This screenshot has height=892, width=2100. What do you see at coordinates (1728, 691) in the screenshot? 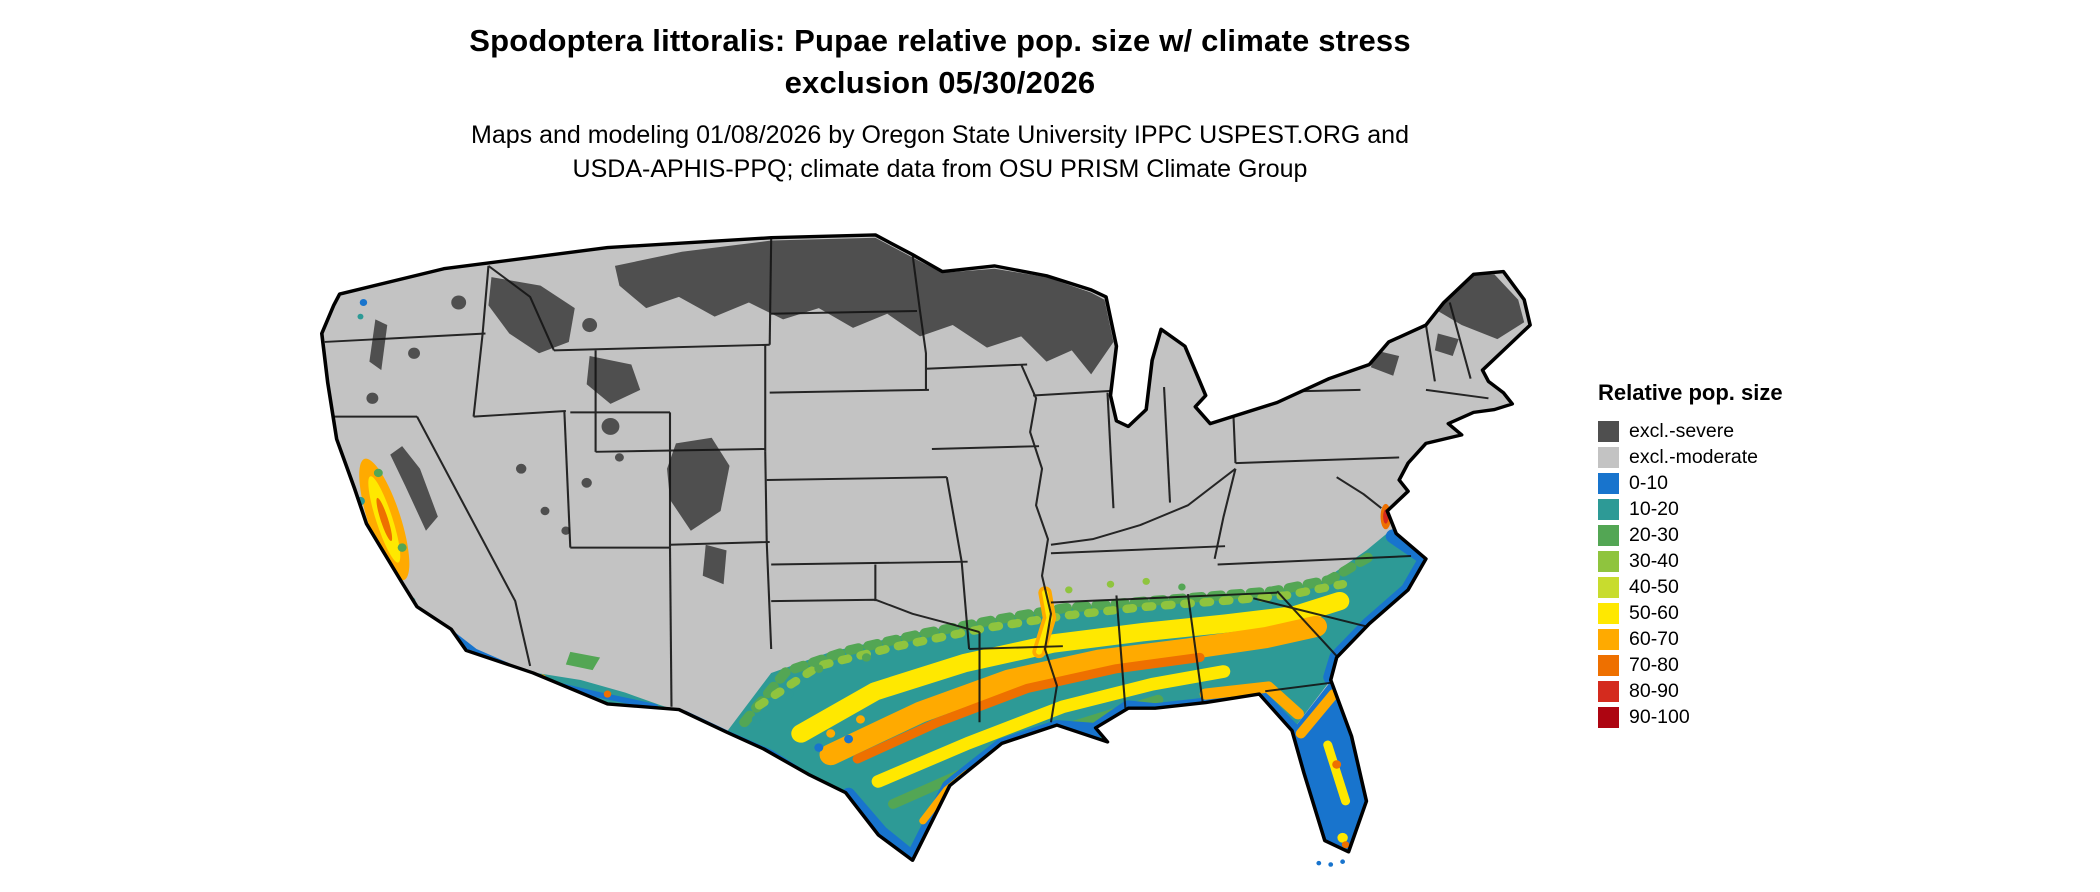
I see `legend-item: 80-90` at bounding box center [1728, 691].